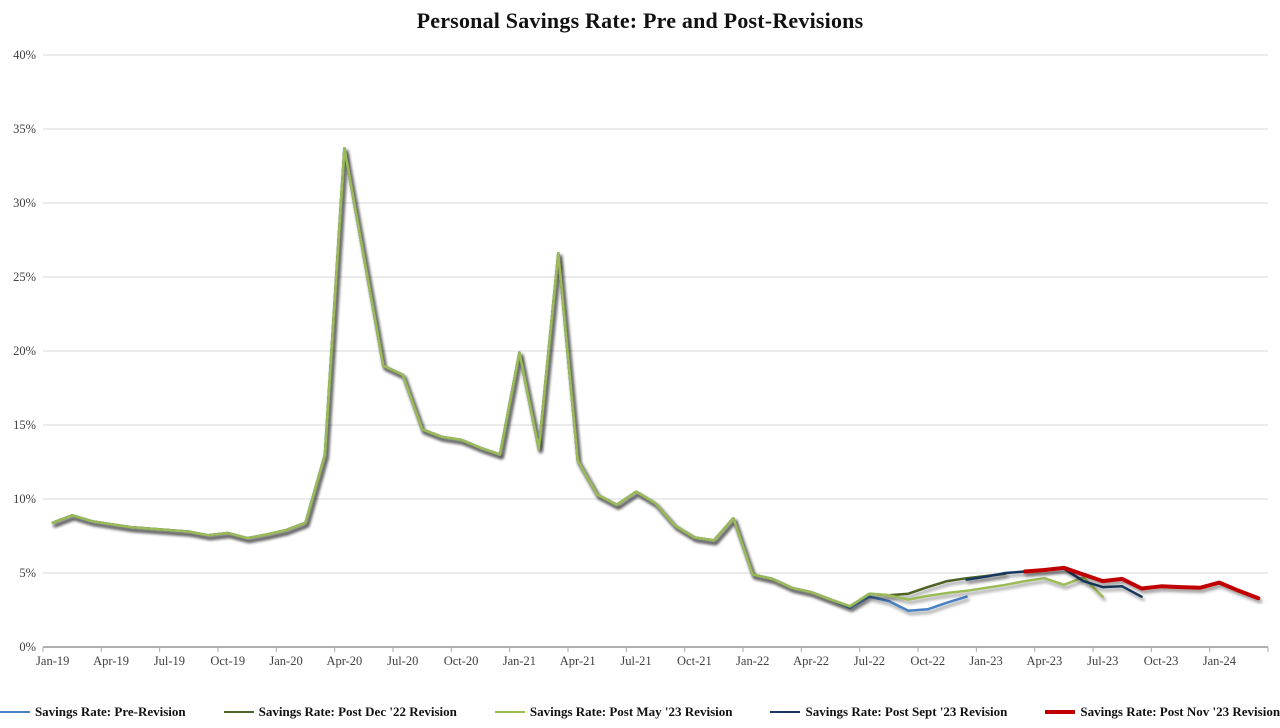 The height and width of the screenshot is (728, 1280). I want to click on legend-label: Savings Rate: Pre-Revision, so click(110, 711).